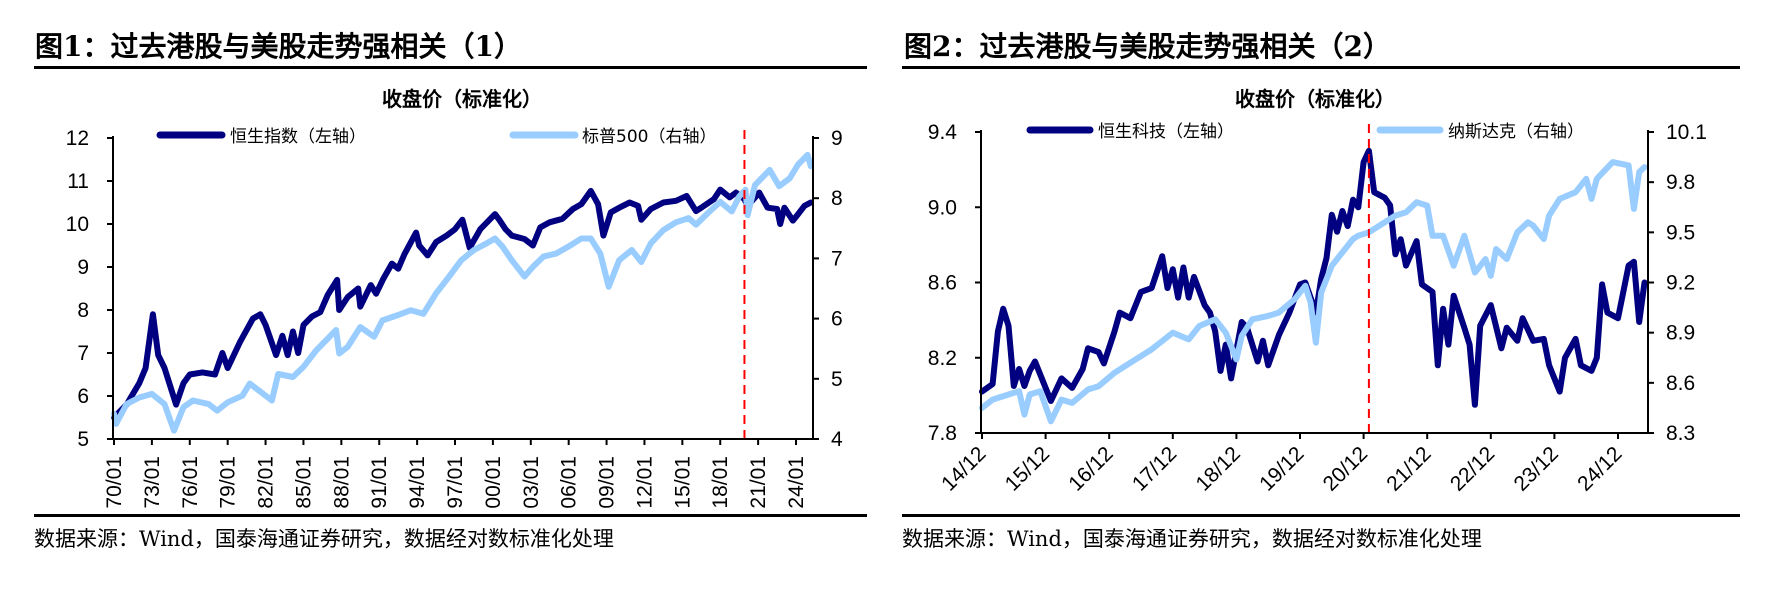  I want to click on x-tick-label: 79/01, so click(228, 482).